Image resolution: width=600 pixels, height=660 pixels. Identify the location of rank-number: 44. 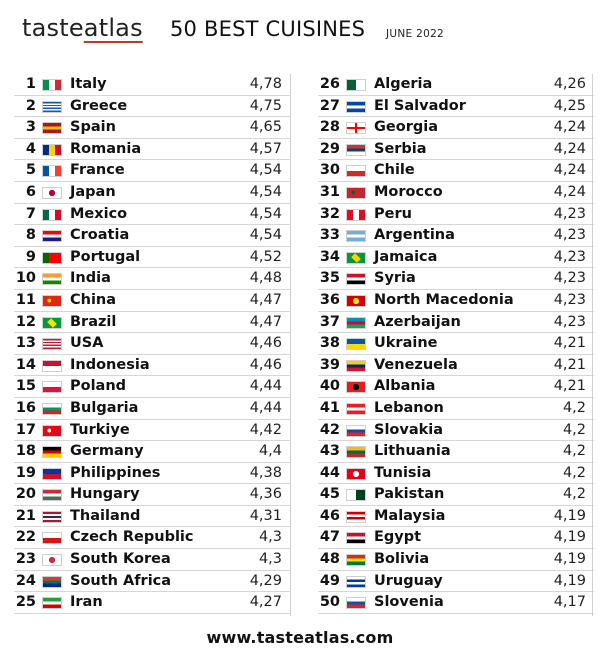
(329, 472).